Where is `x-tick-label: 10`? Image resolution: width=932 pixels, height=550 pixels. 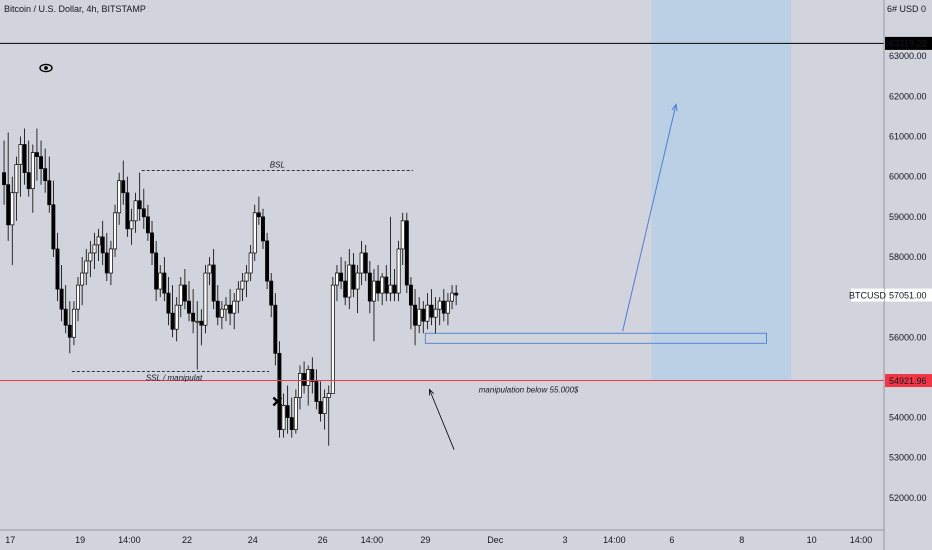
x-tick-label: 10 is located at coordinates (812, 540).